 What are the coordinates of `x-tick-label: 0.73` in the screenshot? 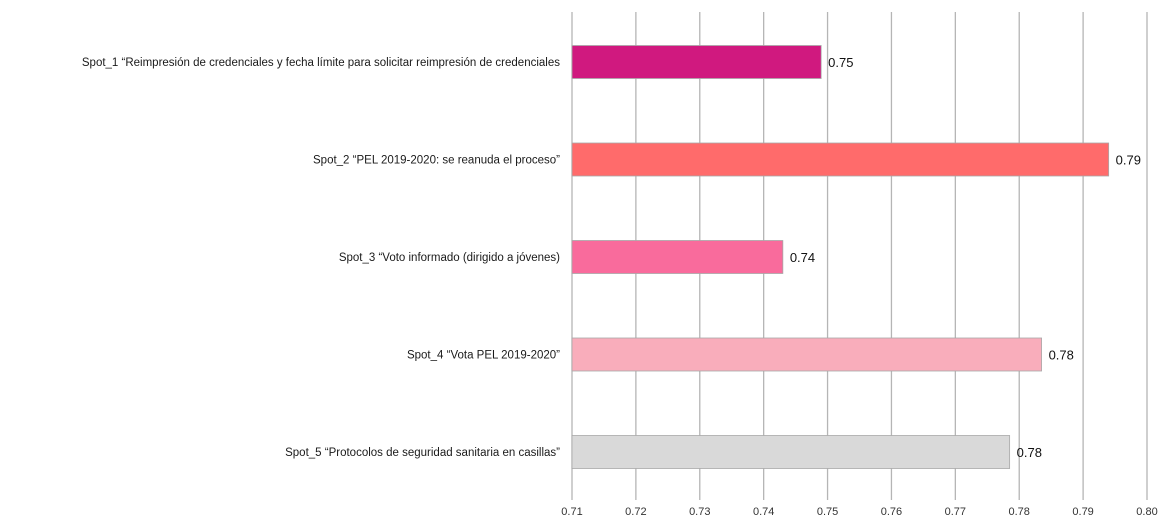 It's located at (699, 512).